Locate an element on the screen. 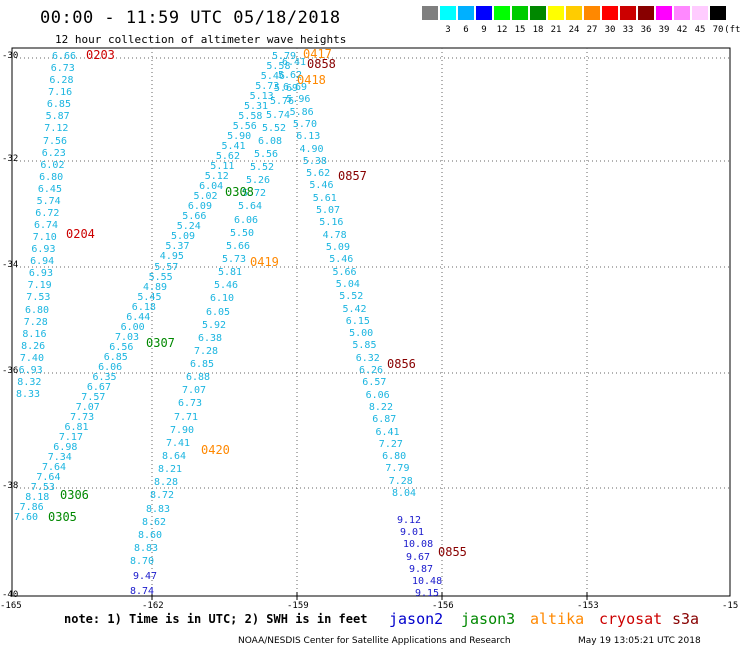 The height and width of the screenshot is (650, 740). wave-height-value: 5.61 is located at coordinates (324, 198).